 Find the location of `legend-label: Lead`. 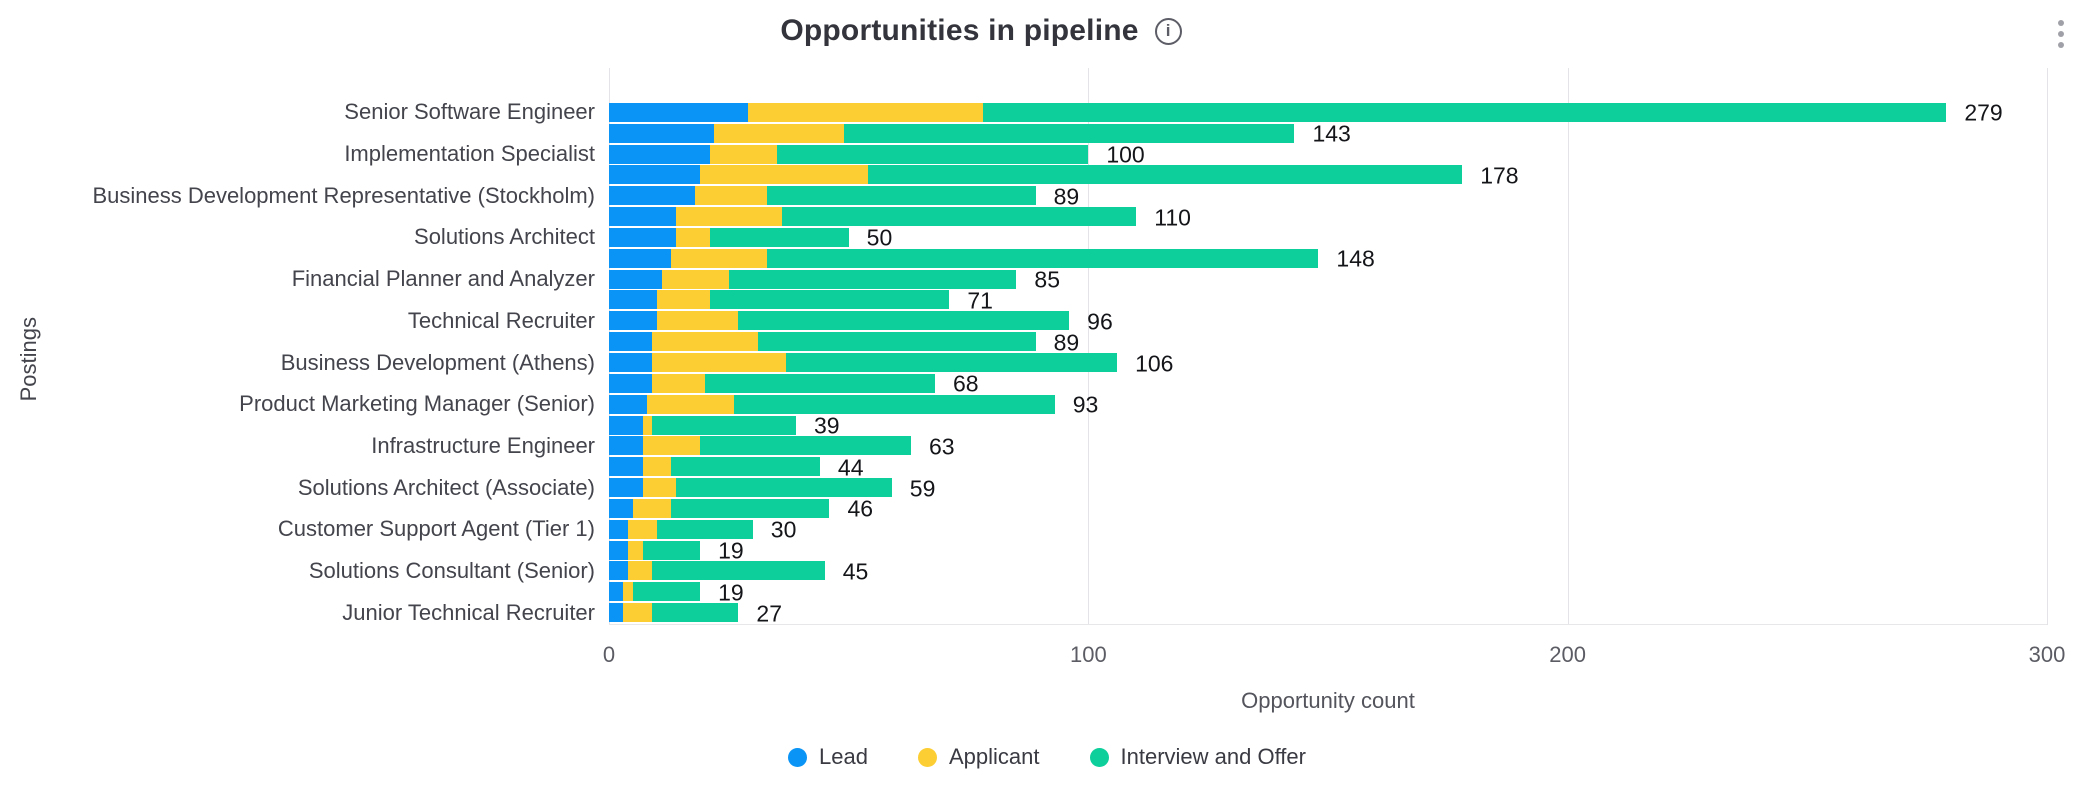

legend-label: Lead is located at coordinates (843, 756).